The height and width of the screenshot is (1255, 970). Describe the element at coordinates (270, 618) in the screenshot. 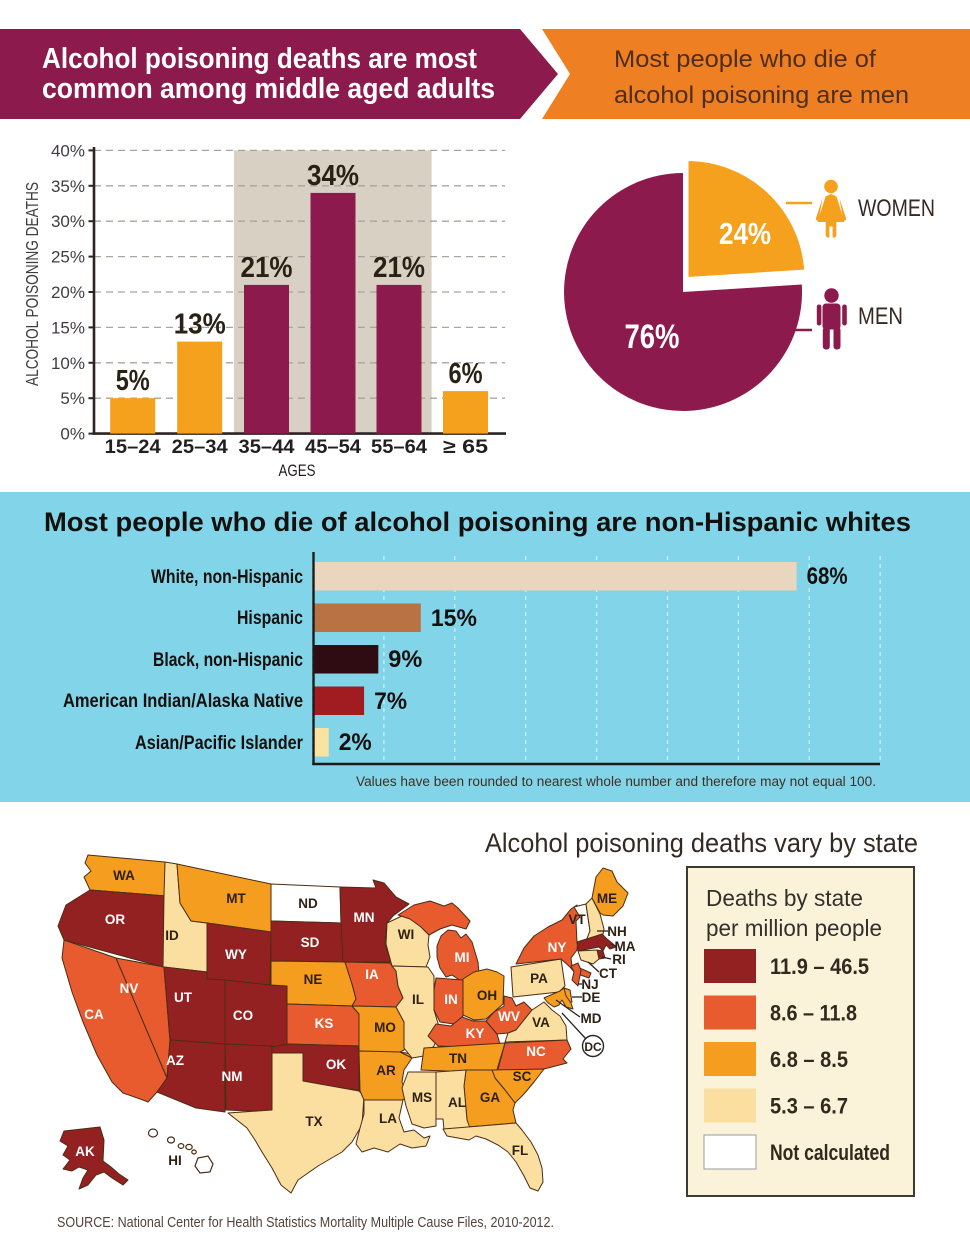

I see `svg-text: Hispanic` at that location.